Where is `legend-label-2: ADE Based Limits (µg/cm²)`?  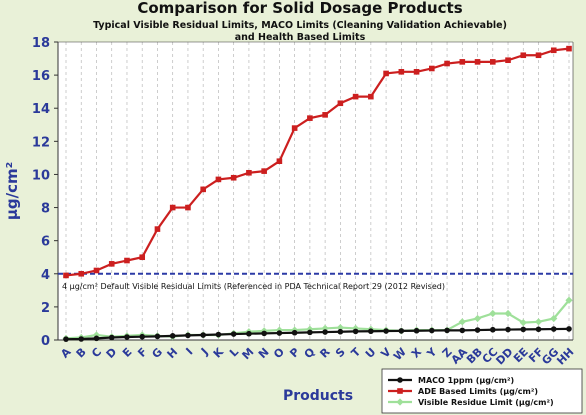 legend-label-2: ADE Based Limits (µg/cm²) is located at coordinates (478, 391).